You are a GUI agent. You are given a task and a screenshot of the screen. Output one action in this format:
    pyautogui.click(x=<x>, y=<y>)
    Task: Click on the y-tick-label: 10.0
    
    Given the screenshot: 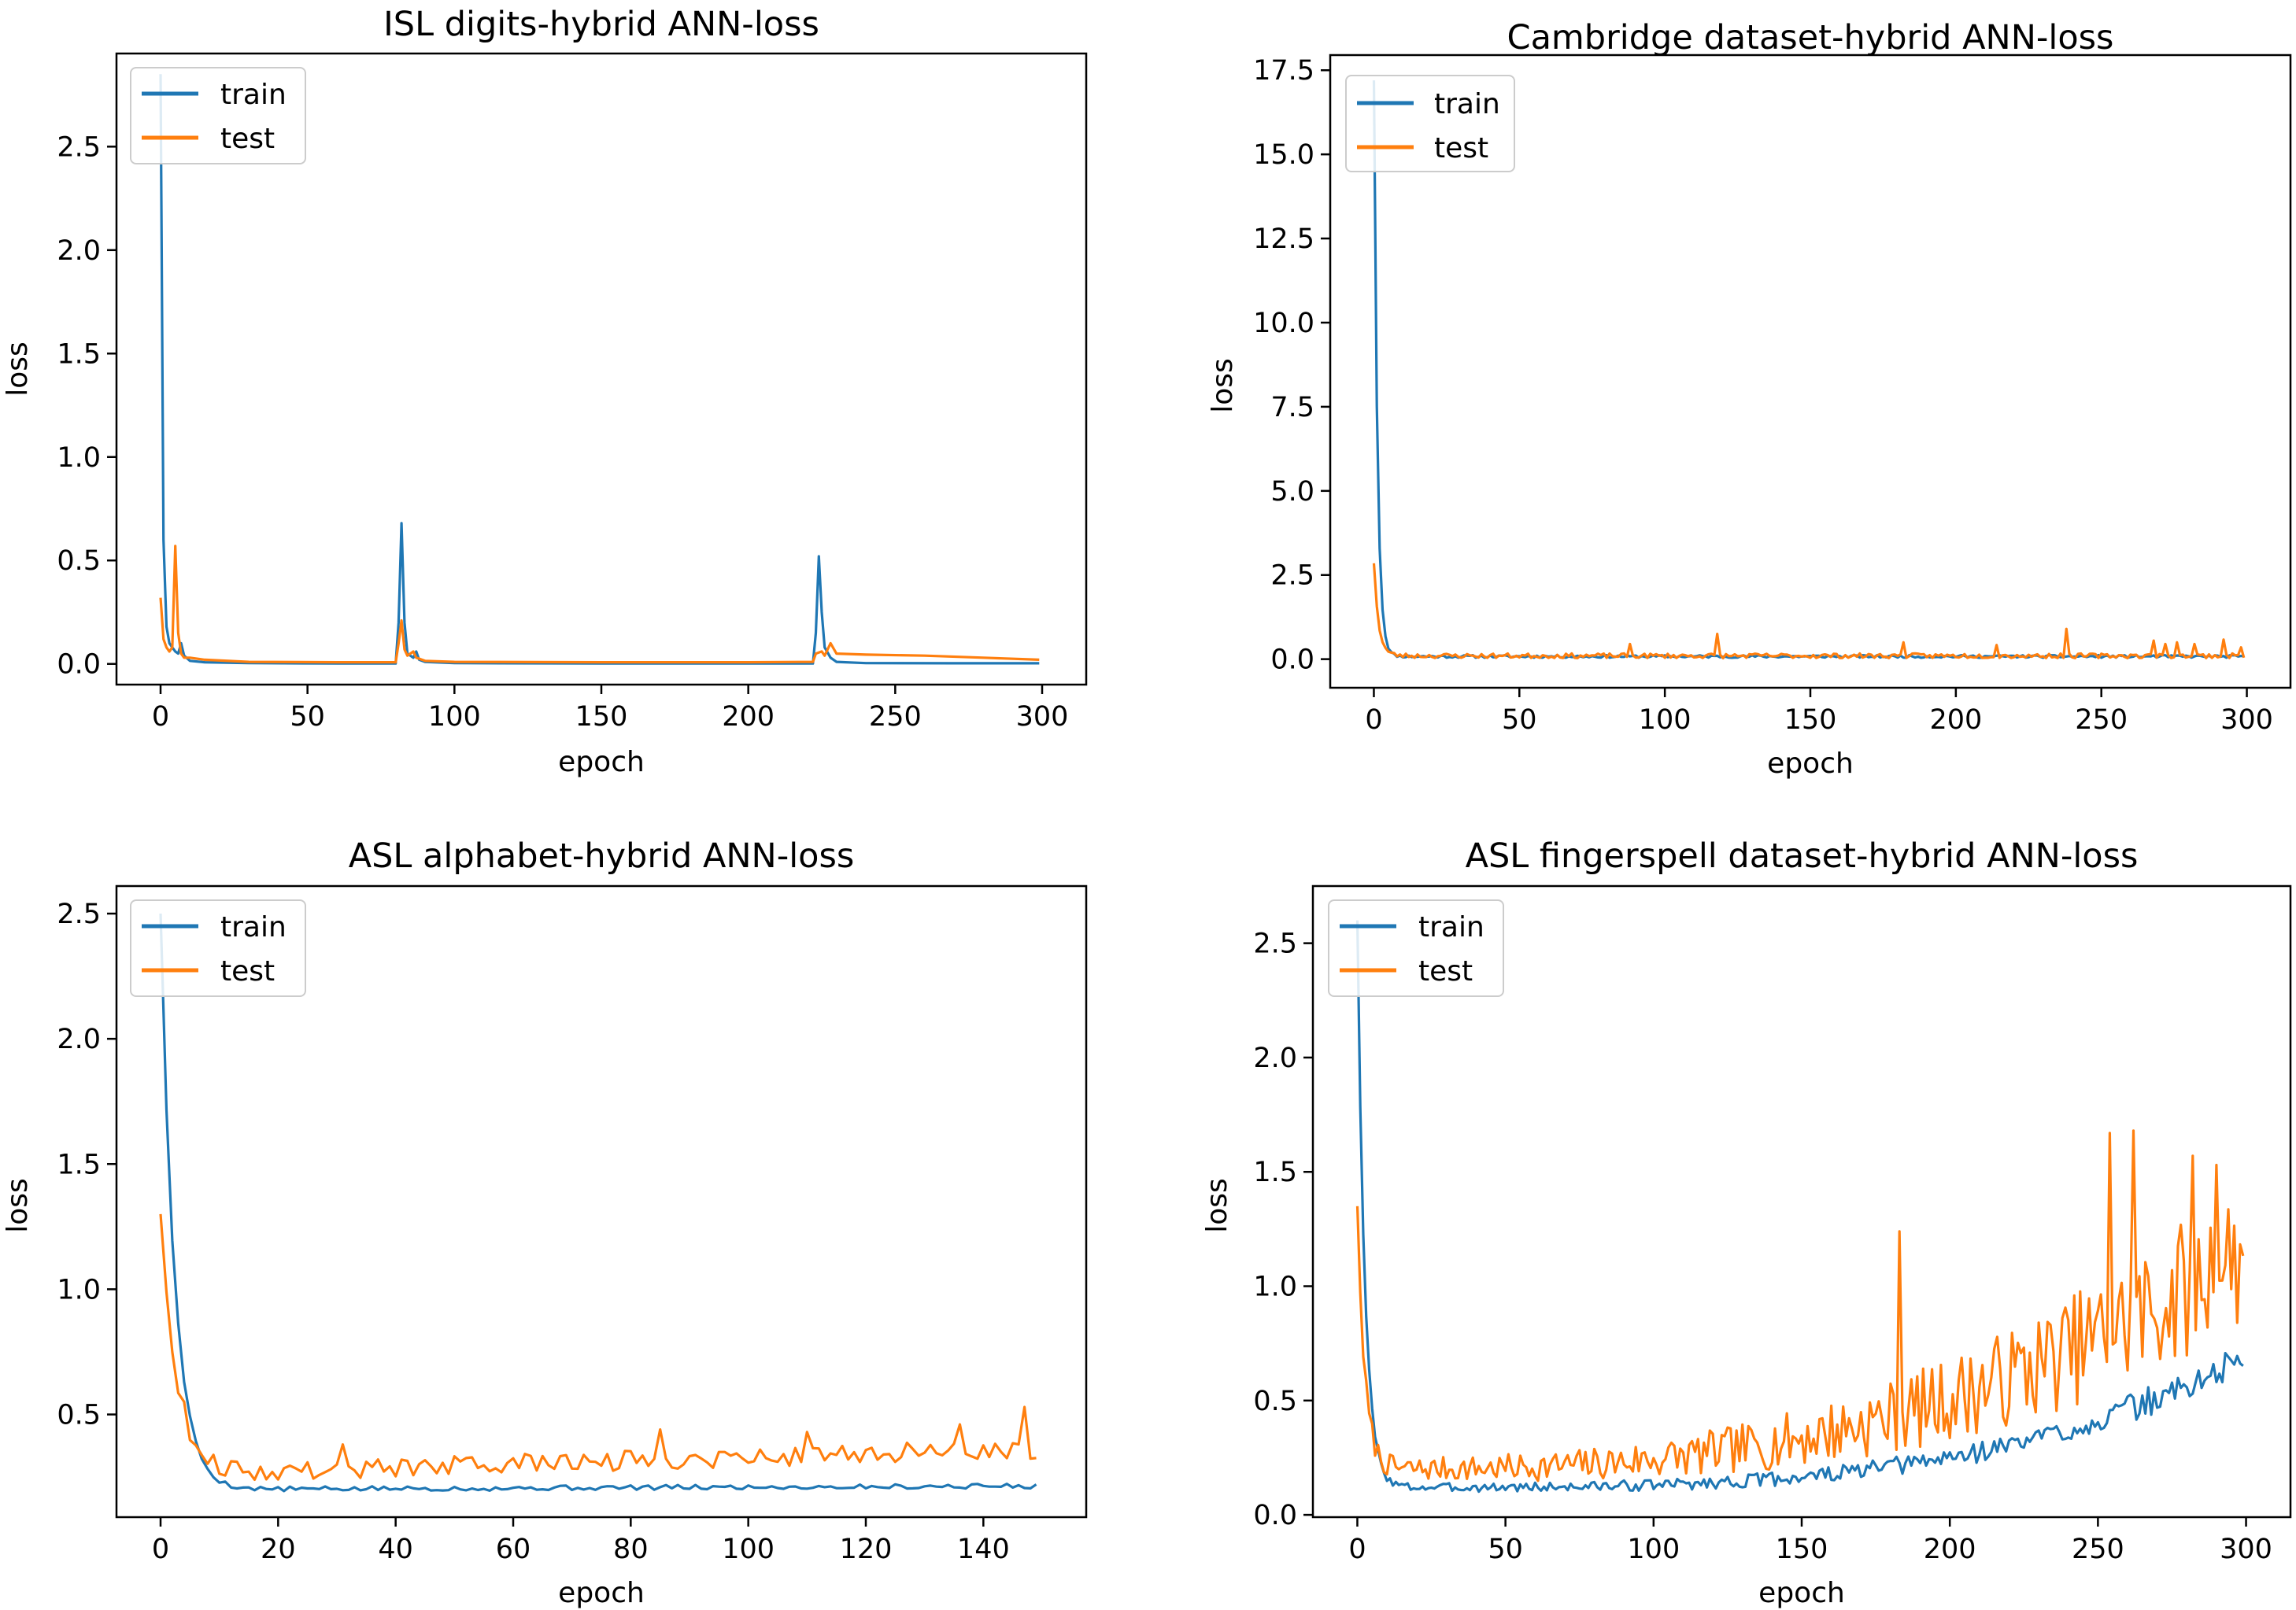 What is the action you would take?
    pyautogui.click(x=1283, y=323)
    